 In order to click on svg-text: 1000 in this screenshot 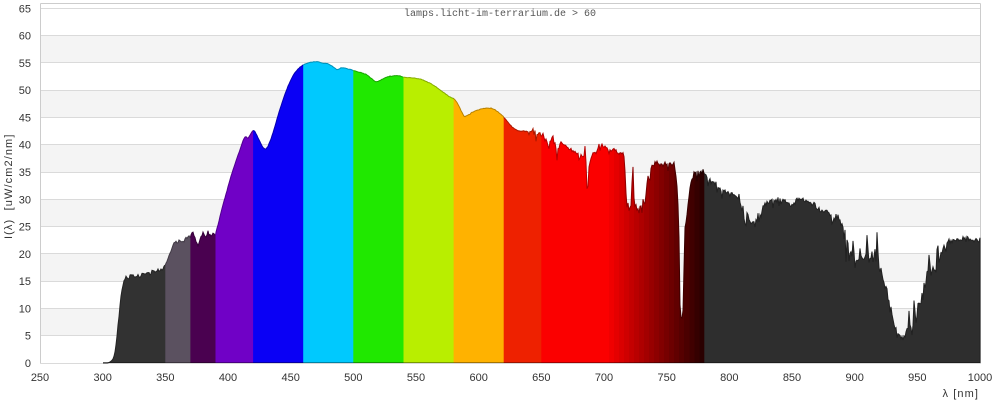, I will do `click(980, 378)`.